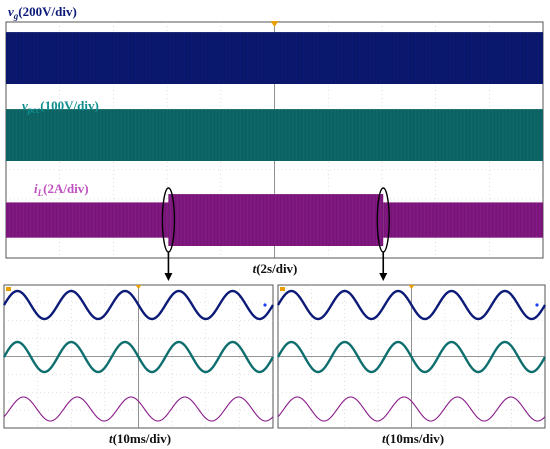 The width and height of the screenshot is (550, 449). I want to click on zoom-left-wave-vg, so click(138, 305).